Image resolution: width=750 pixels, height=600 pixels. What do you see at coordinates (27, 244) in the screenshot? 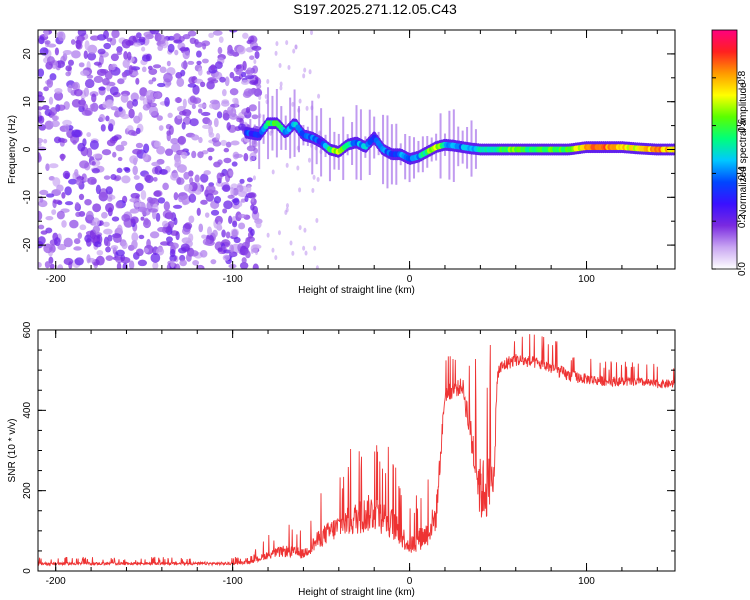
I see `spectrogram-y-tick-label: -20` at bounding box center [27, 244].